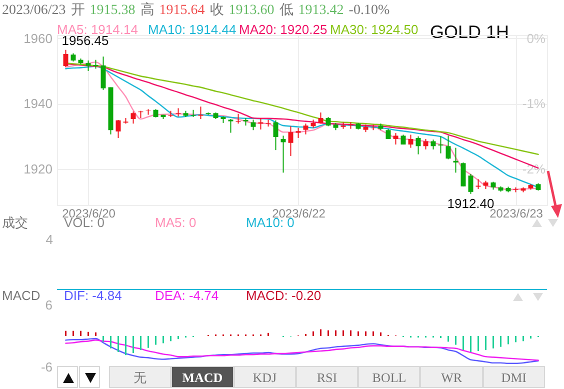  I want to click on text: RSI, so click(327, 377).